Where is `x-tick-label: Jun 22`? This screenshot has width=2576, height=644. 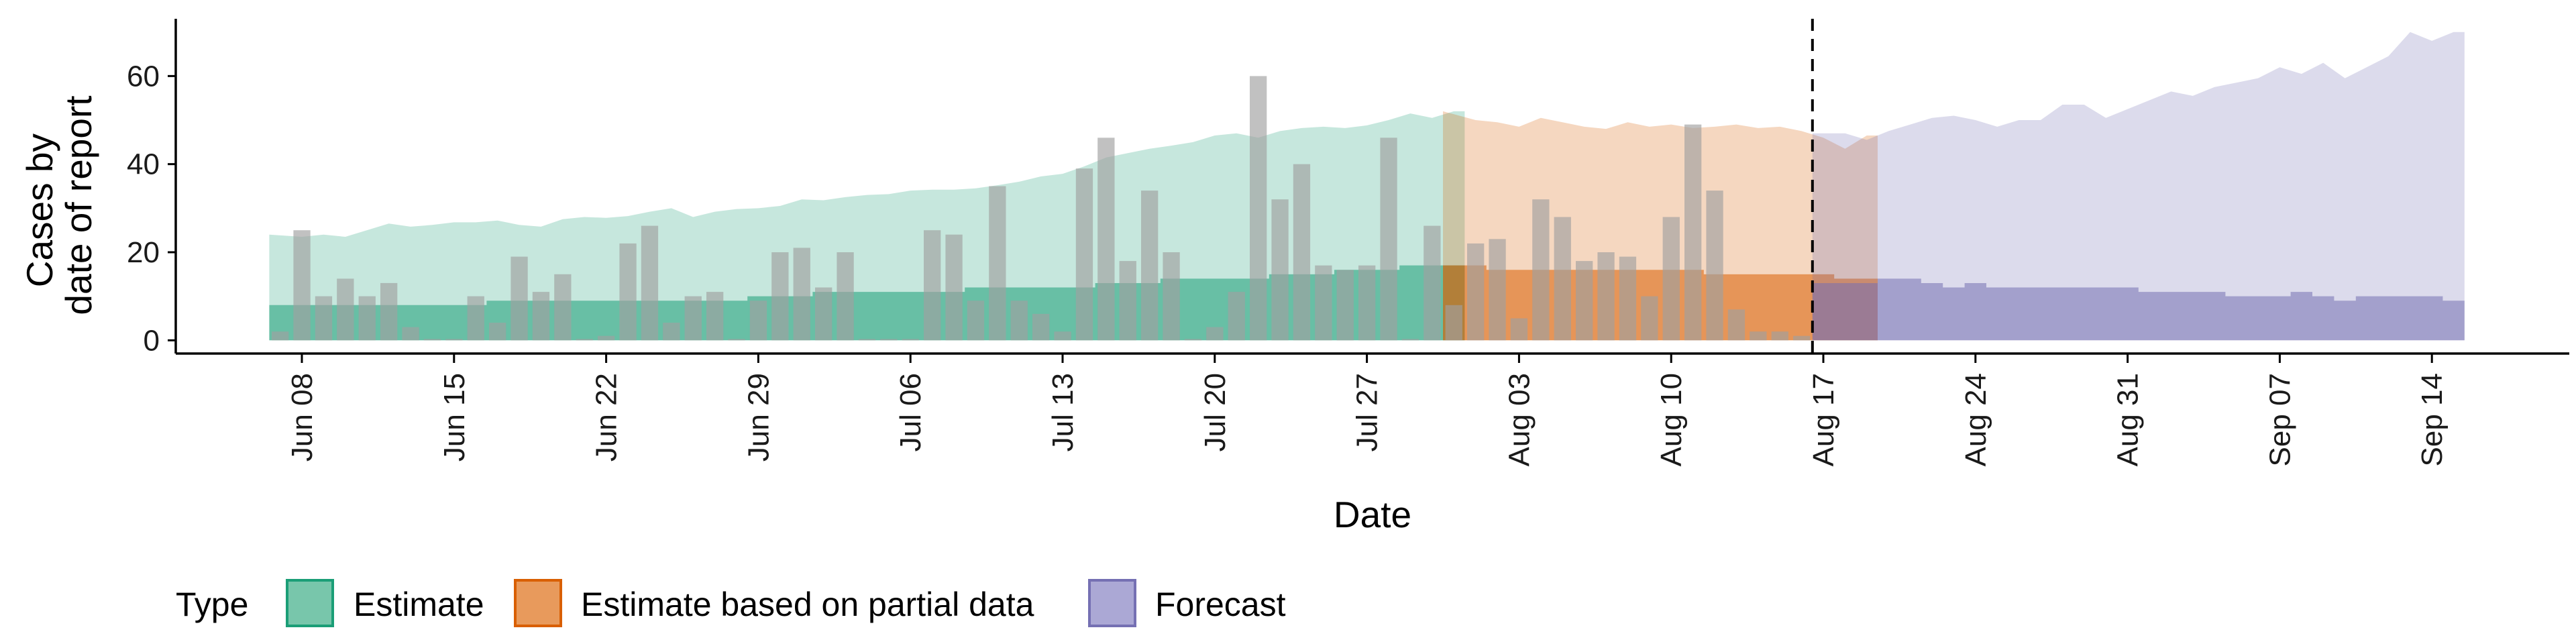 x-tick-label: Jun 22 is located at coordinates (606, 417).